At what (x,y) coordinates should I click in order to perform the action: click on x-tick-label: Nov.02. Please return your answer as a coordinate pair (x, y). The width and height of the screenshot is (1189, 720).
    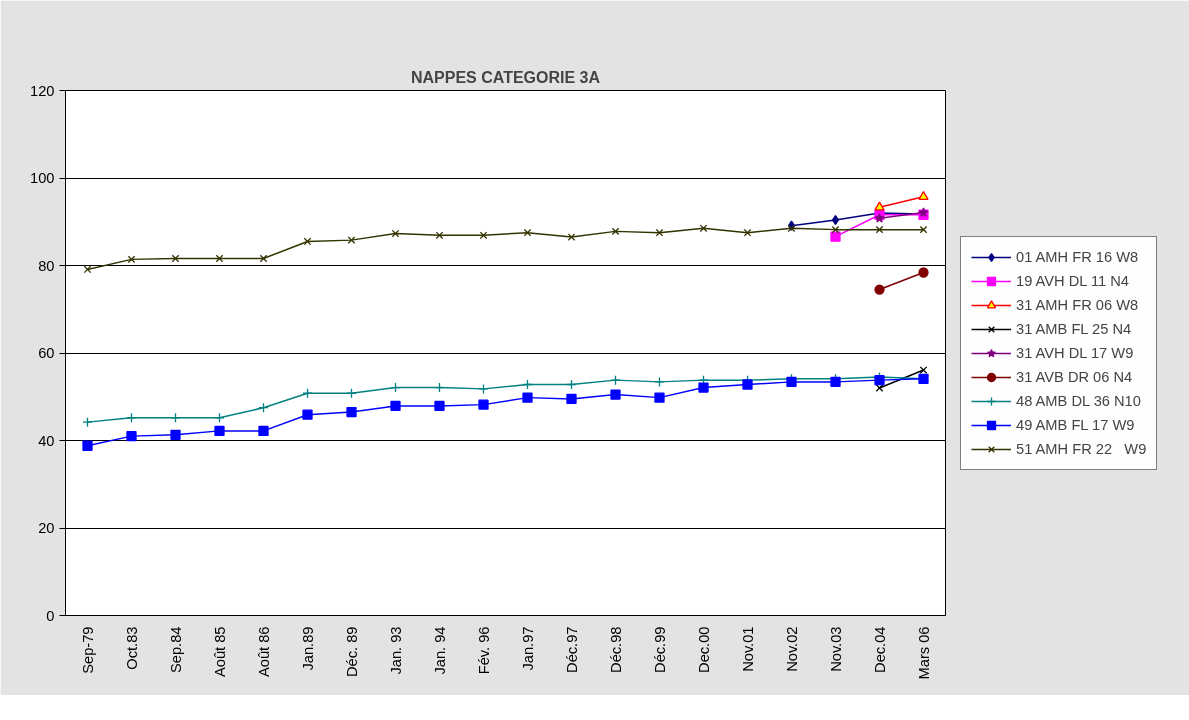
    Looking at the image, I should click on (791, 649).